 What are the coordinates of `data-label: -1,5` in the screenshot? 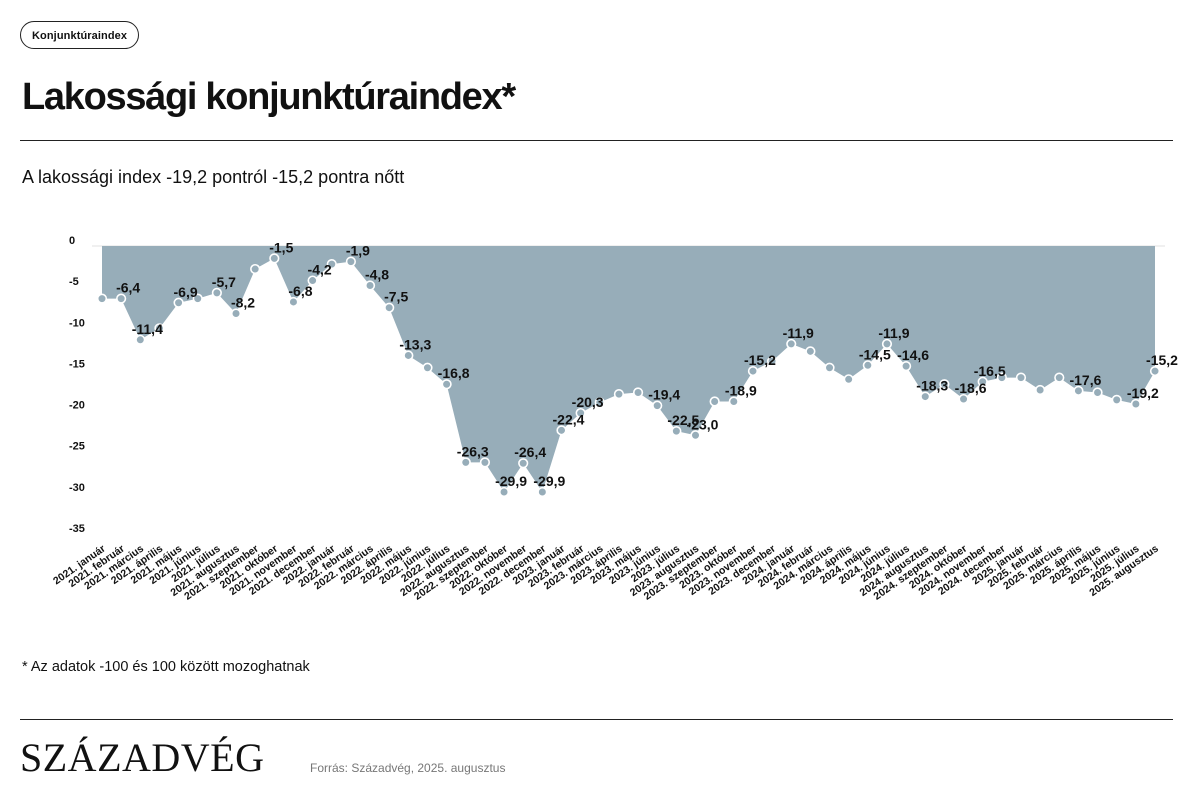 It's located at (281, 247).